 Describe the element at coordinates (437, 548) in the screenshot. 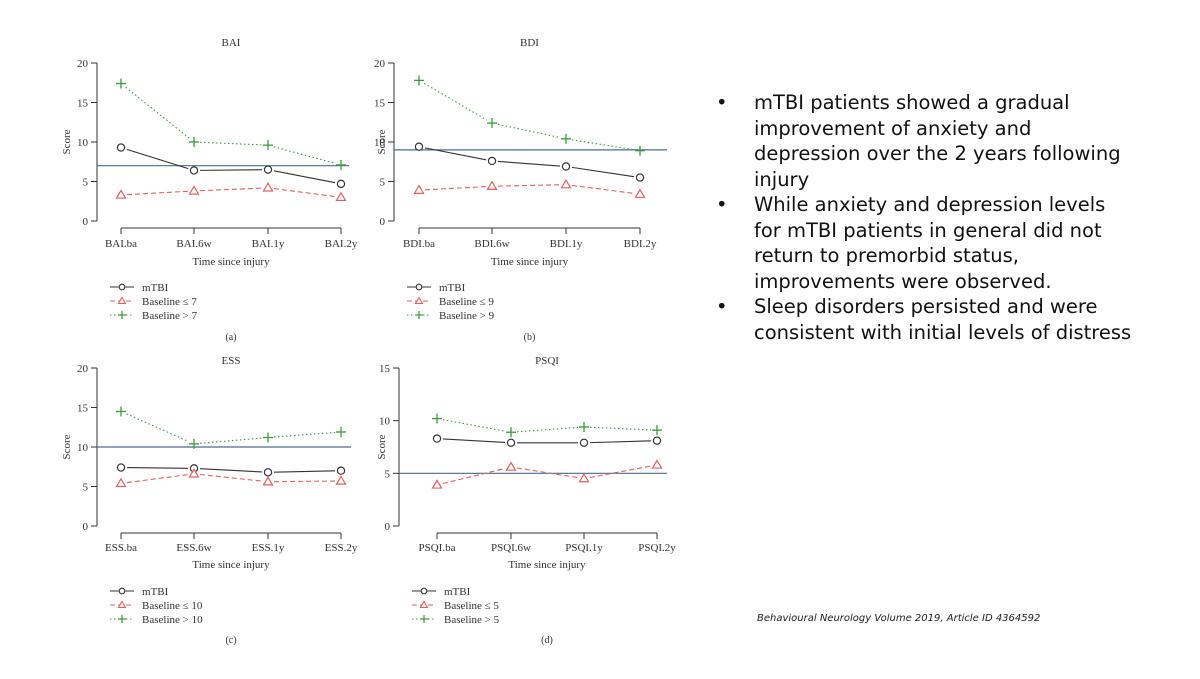

I see `x-tick-label: PSQI.ba` at that location.